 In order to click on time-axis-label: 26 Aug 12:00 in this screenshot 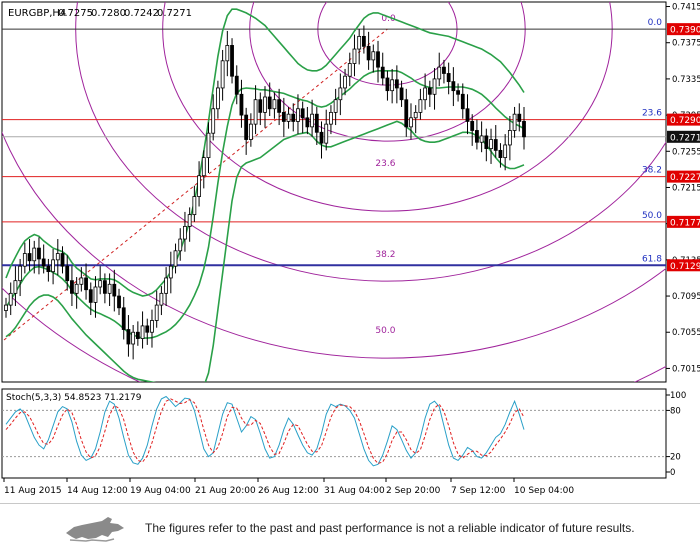, I will do `click(288, 491)`.